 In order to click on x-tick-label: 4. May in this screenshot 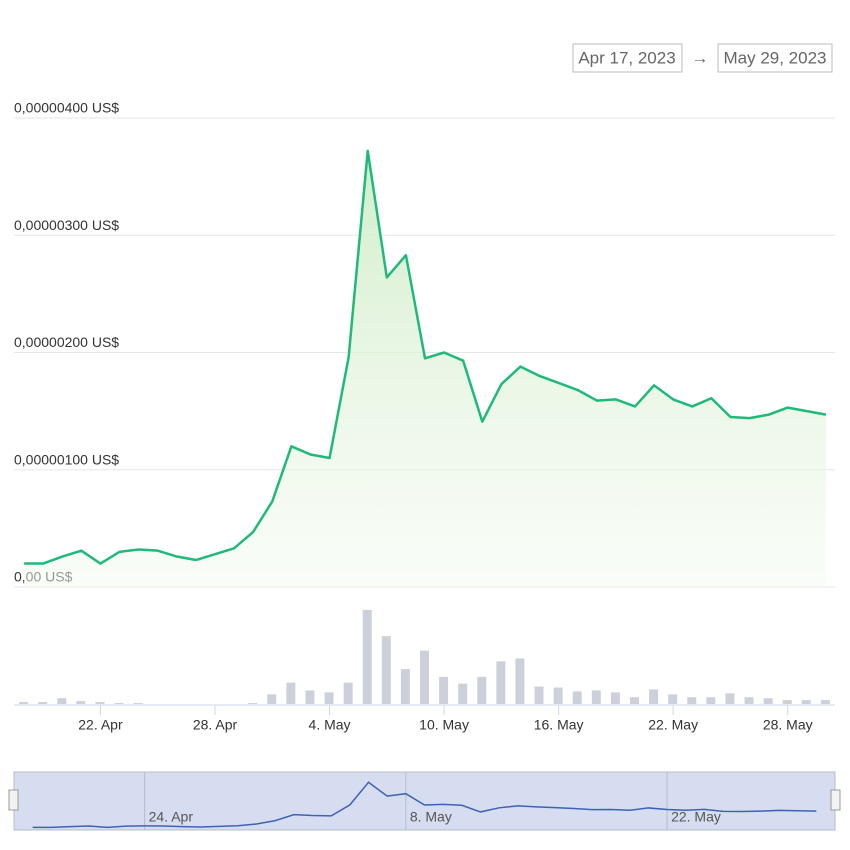, I will do `click(330, 725)`.